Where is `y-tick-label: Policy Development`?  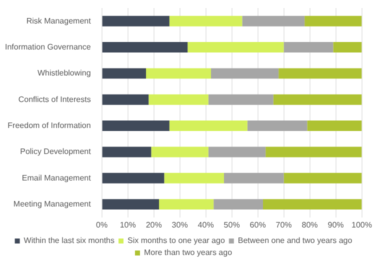 y-tick-label: Policy Development is located at coordinates (56, 151).